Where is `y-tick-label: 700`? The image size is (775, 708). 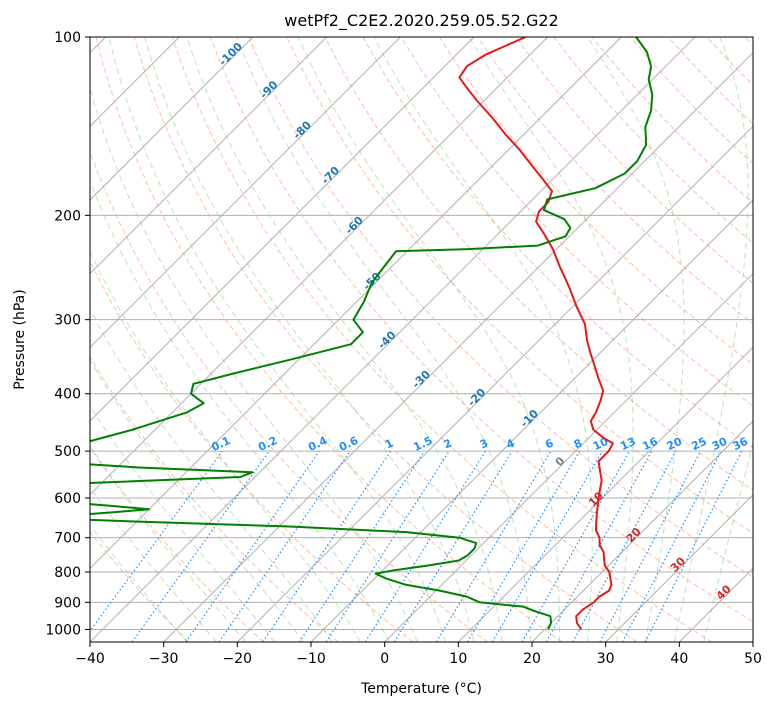 y-tick-label: 700 is located at coordinates (67, 539).